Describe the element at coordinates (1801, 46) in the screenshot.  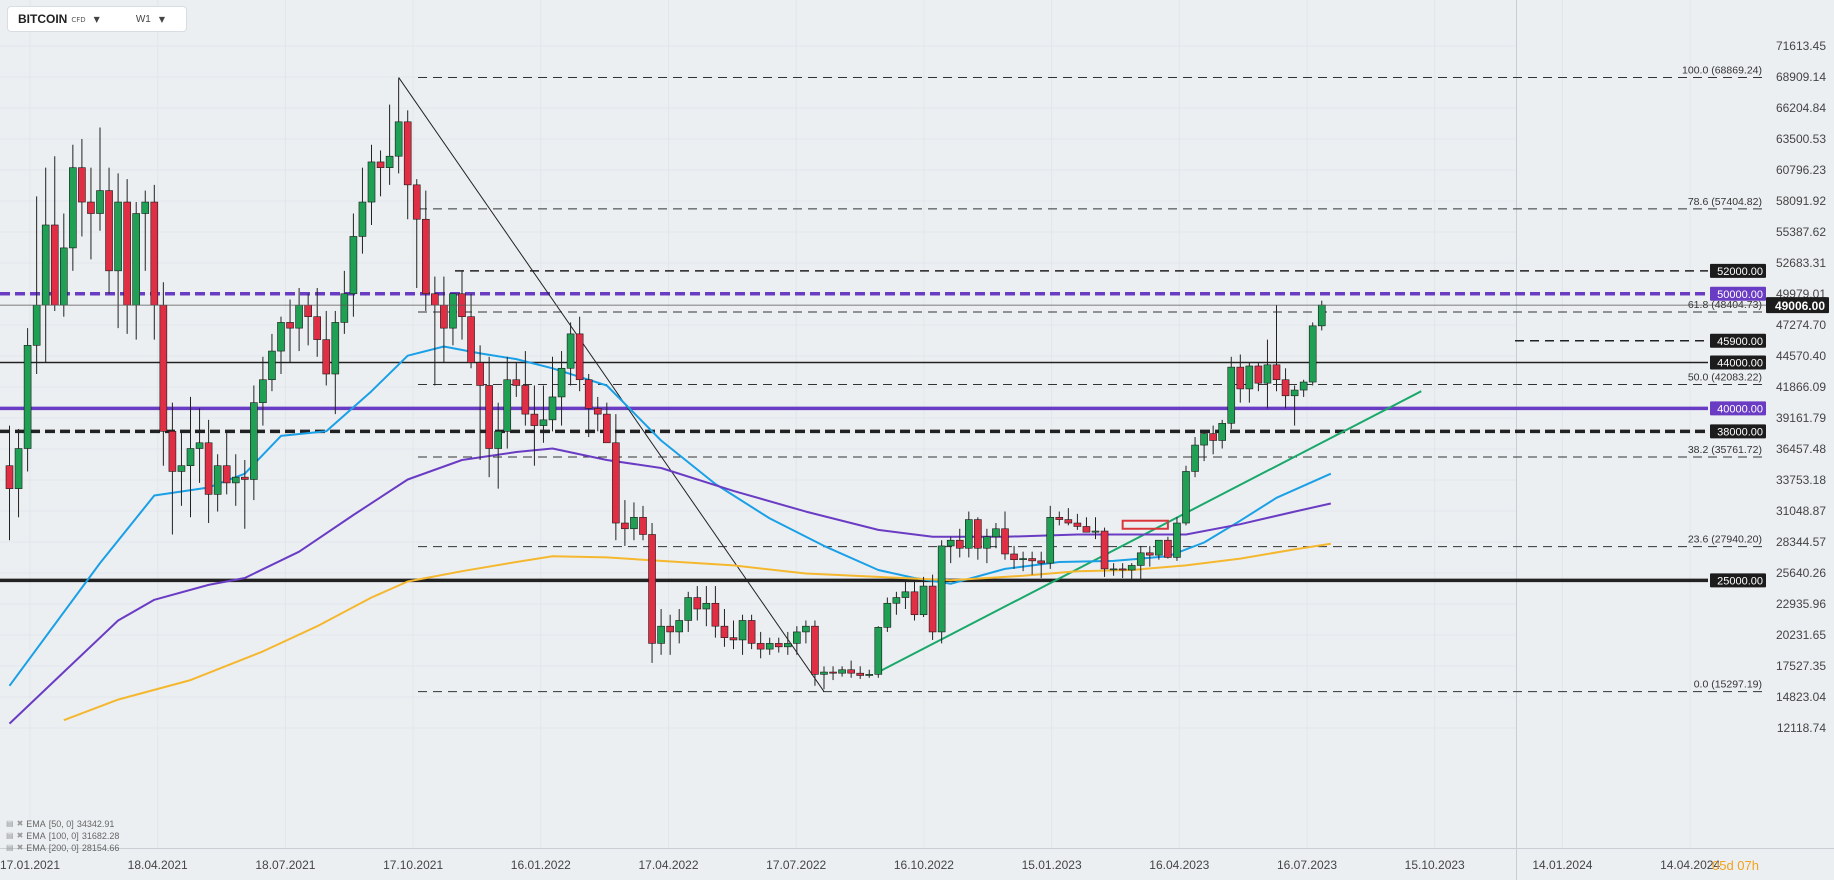
I see `y-tick-label: 71613.45` at that location.